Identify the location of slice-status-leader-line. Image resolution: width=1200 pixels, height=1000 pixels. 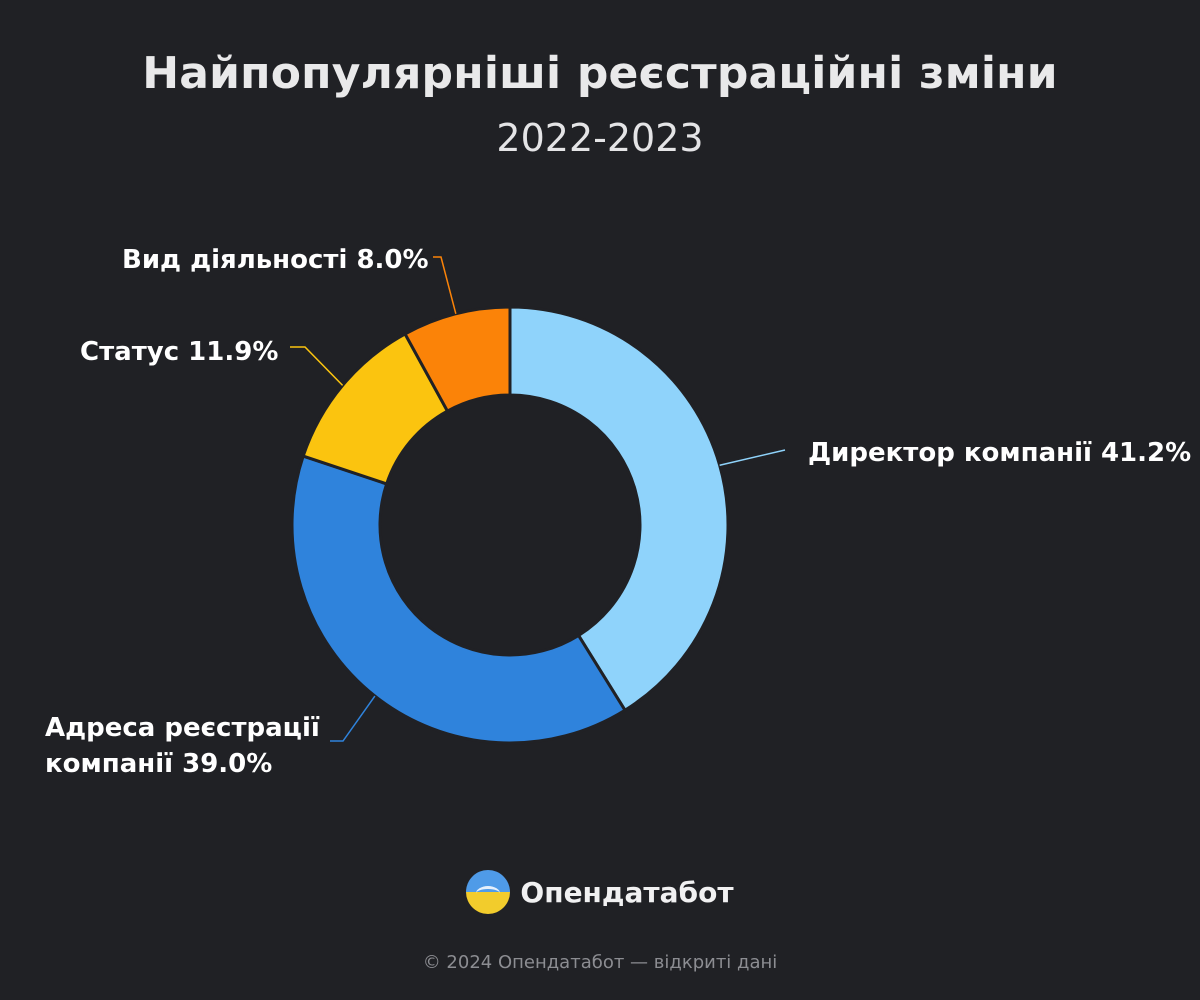
(317, 366).